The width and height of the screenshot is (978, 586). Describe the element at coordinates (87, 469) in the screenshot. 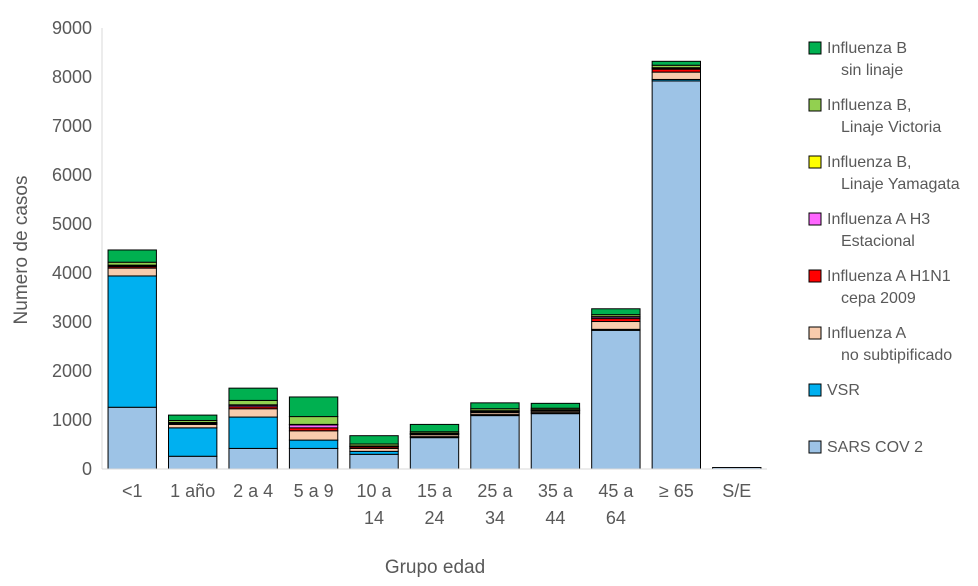

I see `y-tick-label: 0` at that location.